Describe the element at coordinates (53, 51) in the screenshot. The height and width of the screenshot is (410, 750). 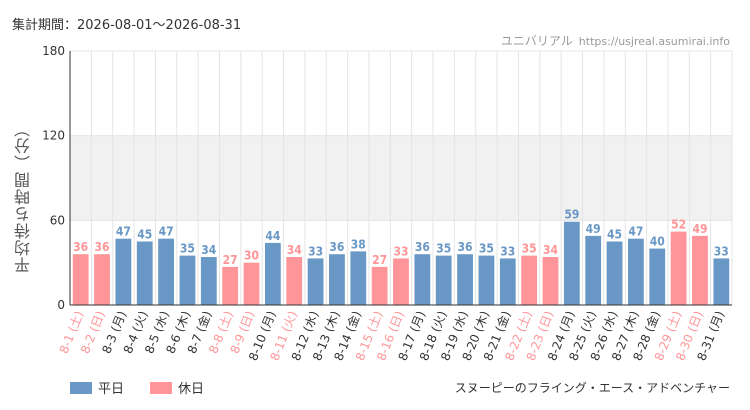
I see `y-tick-label: 180` at that location.